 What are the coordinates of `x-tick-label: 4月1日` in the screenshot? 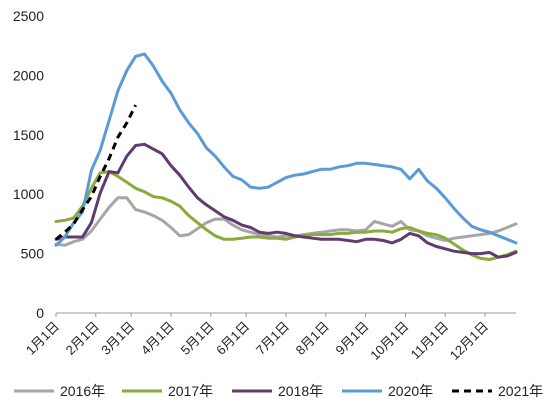 It's located at (157, 338).